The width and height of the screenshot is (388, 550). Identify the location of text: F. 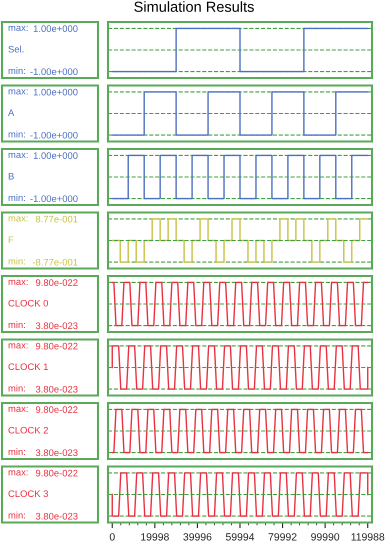
(11, 239).